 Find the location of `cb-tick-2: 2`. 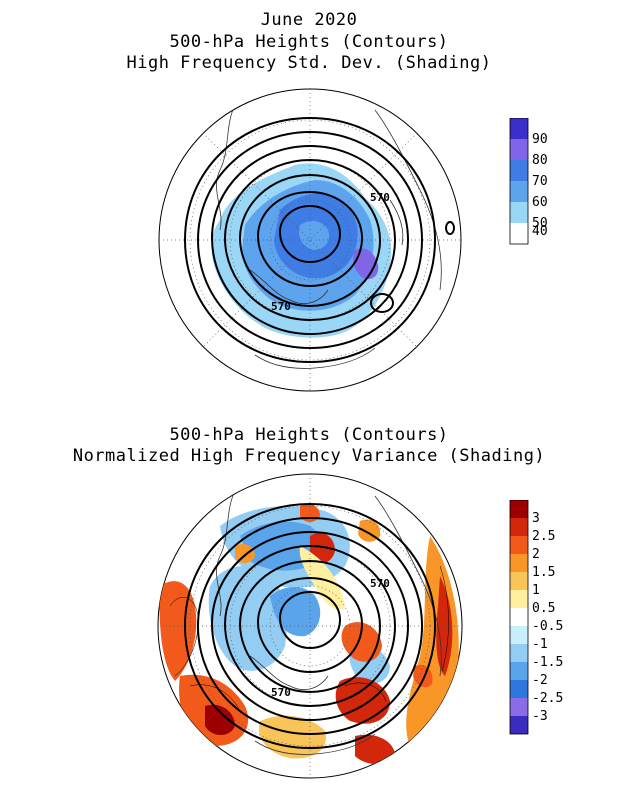

cb-tick-2: 2 is located at coordinates (536, 554).